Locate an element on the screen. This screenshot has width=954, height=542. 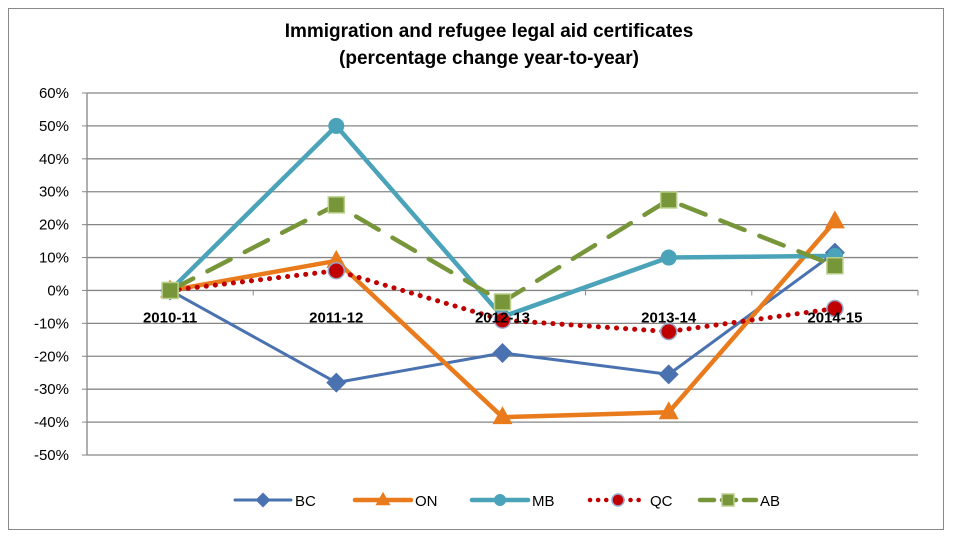
legend-item-mb: MB is located at coordinates (512, 501).